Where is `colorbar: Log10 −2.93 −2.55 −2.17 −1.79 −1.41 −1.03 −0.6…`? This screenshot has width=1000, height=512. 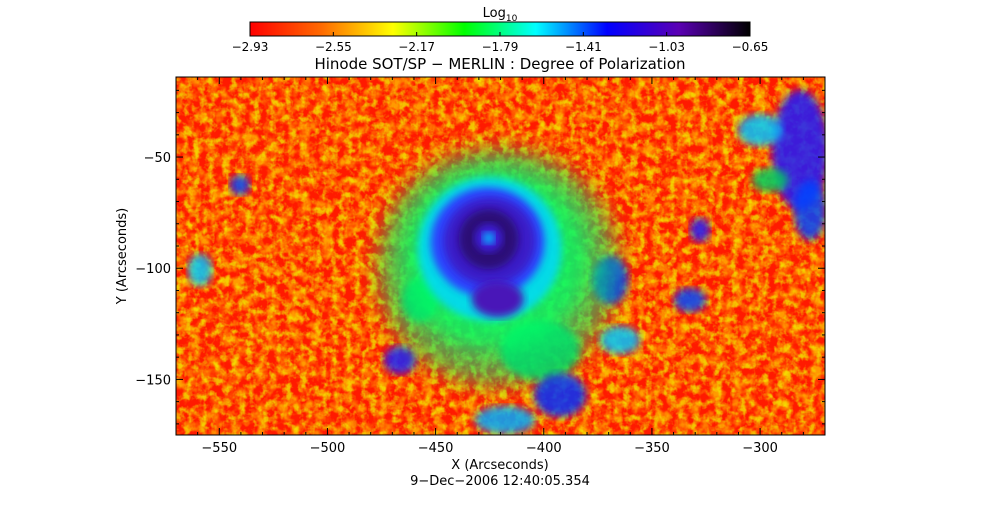
colorbar: Log10 −2.93 −2.55 −2.17 −1.79 −1.41 −1.03 −0.6… is located at coordinates (500, 30).